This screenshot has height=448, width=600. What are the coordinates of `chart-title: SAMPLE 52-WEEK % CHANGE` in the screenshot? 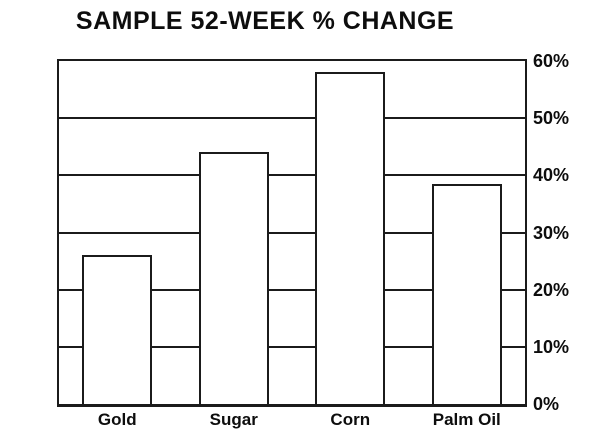 It's located at (265, 21).